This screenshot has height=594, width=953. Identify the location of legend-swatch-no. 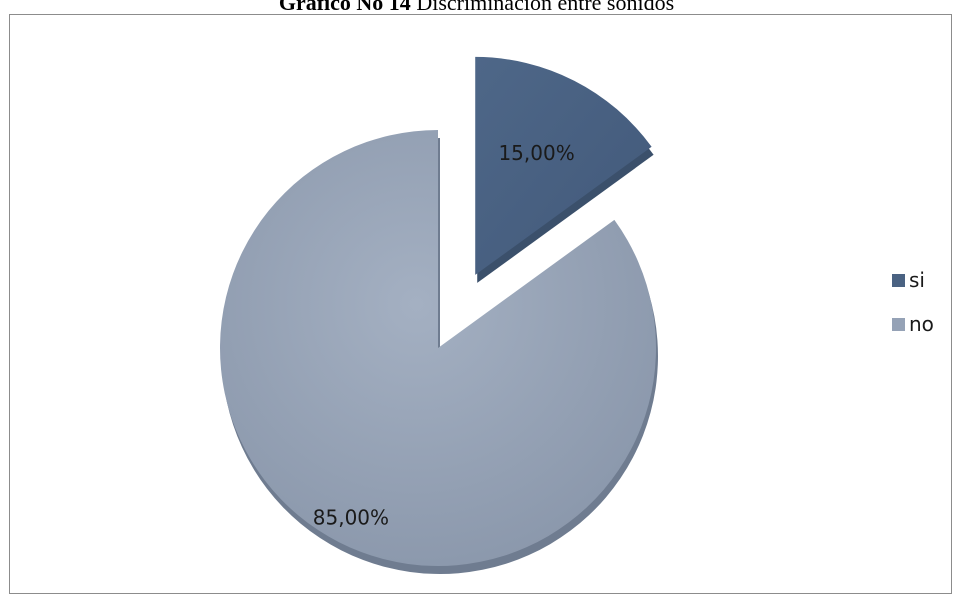
(898, 324).